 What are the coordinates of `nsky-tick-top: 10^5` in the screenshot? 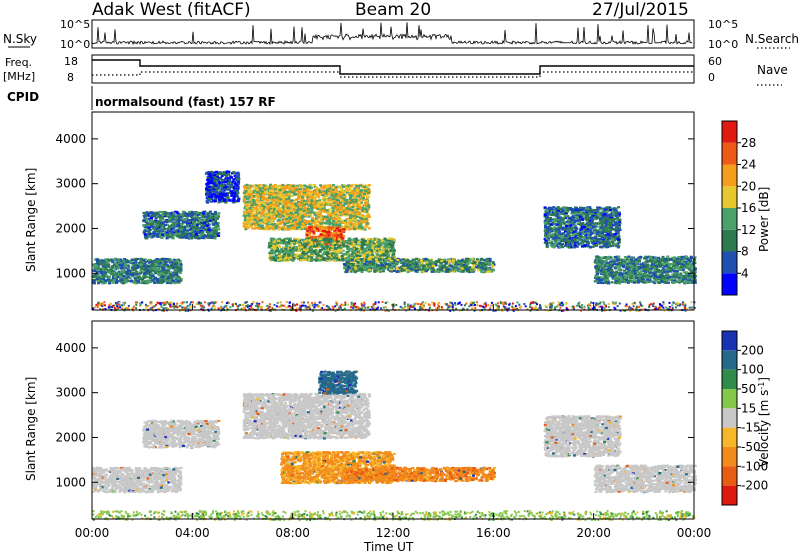 It's located at (75, 24).